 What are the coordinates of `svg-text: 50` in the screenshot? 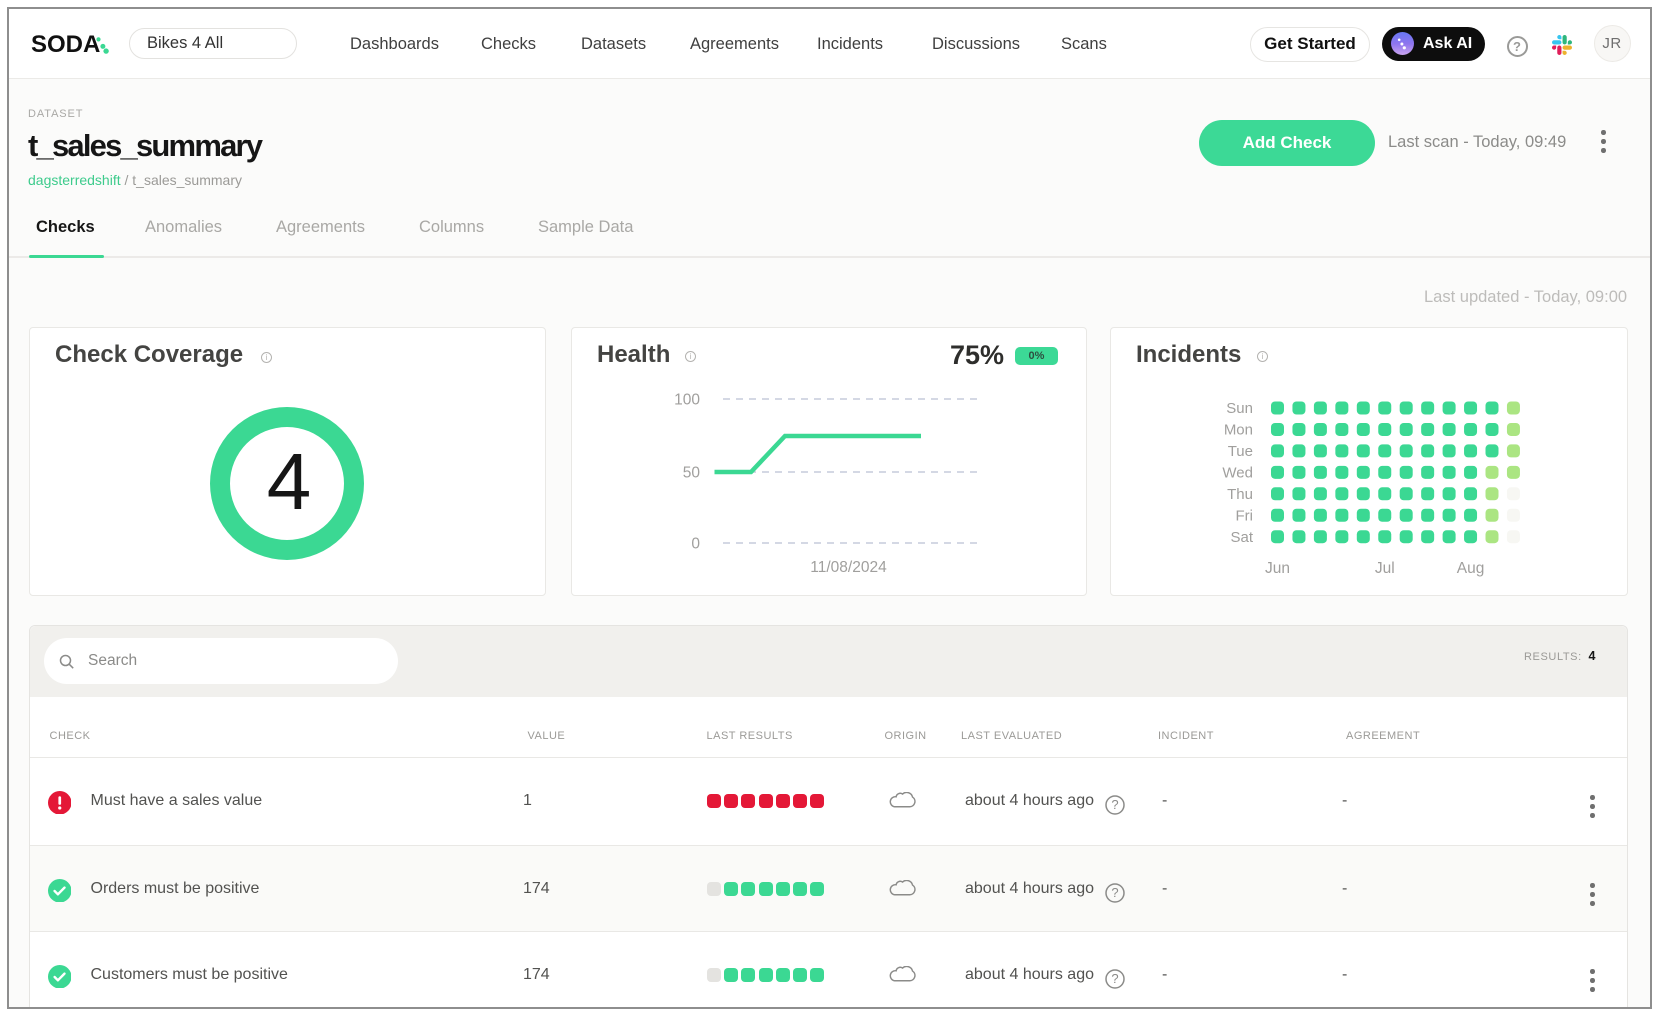 It's located at (692, 473).